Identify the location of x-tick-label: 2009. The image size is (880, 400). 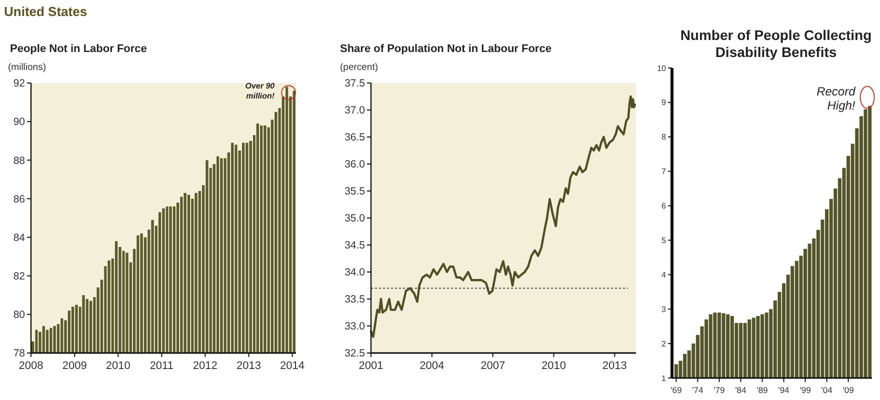
(74, 366).